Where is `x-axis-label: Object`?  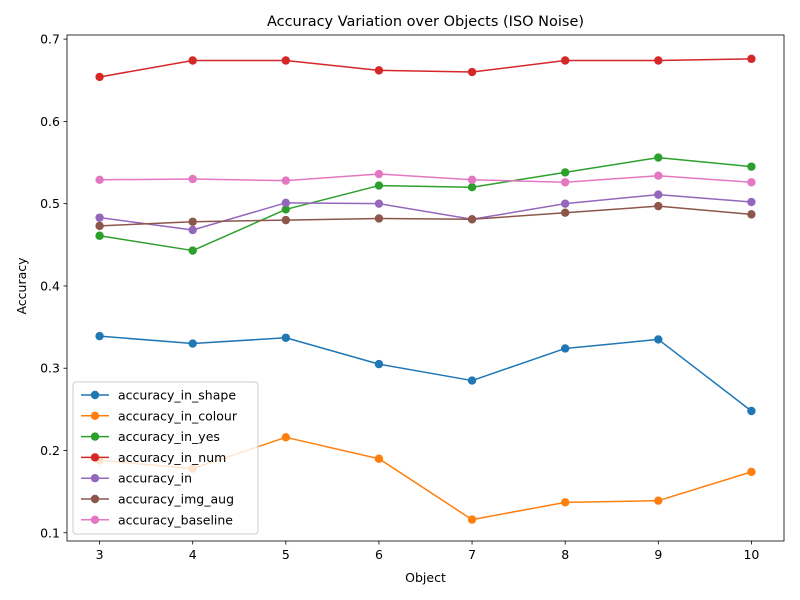
x-axis-label: Object is located at coordinates (425, 577).